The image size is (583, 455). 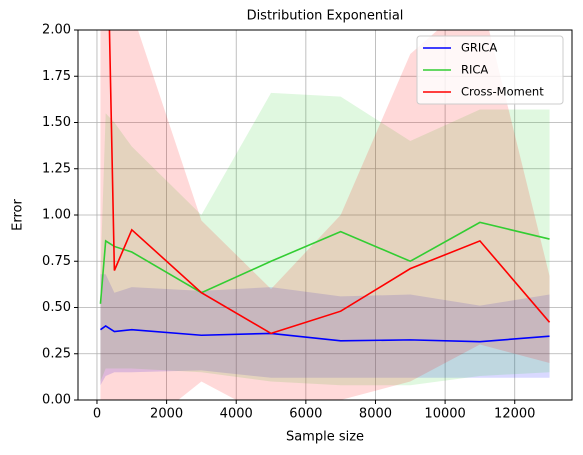 What do you see at coordinates (56, 30) in the screenshot?
I see `y-tick-label: 2.00` at bounding box center [56, 30].